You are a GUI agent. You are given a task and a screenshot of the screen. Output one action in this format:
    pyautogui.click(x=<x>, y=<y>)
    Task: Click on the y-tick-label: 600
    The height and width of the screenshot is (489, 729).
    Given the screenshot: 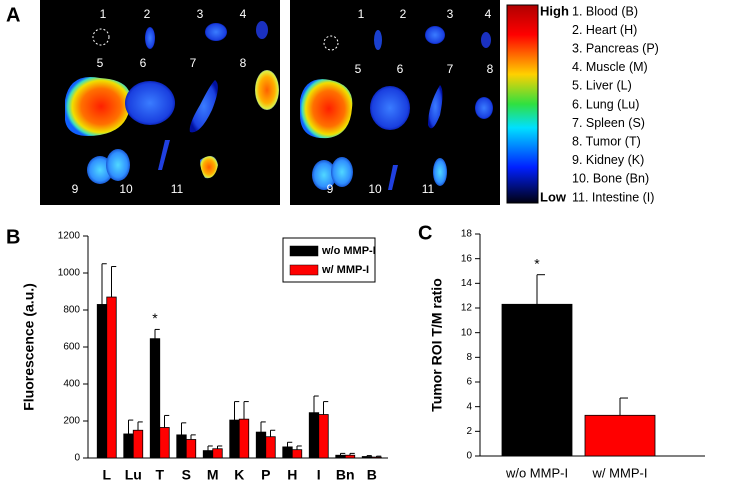 What is the action you would take?
    pyautogui.click(x=71, y=347)
    